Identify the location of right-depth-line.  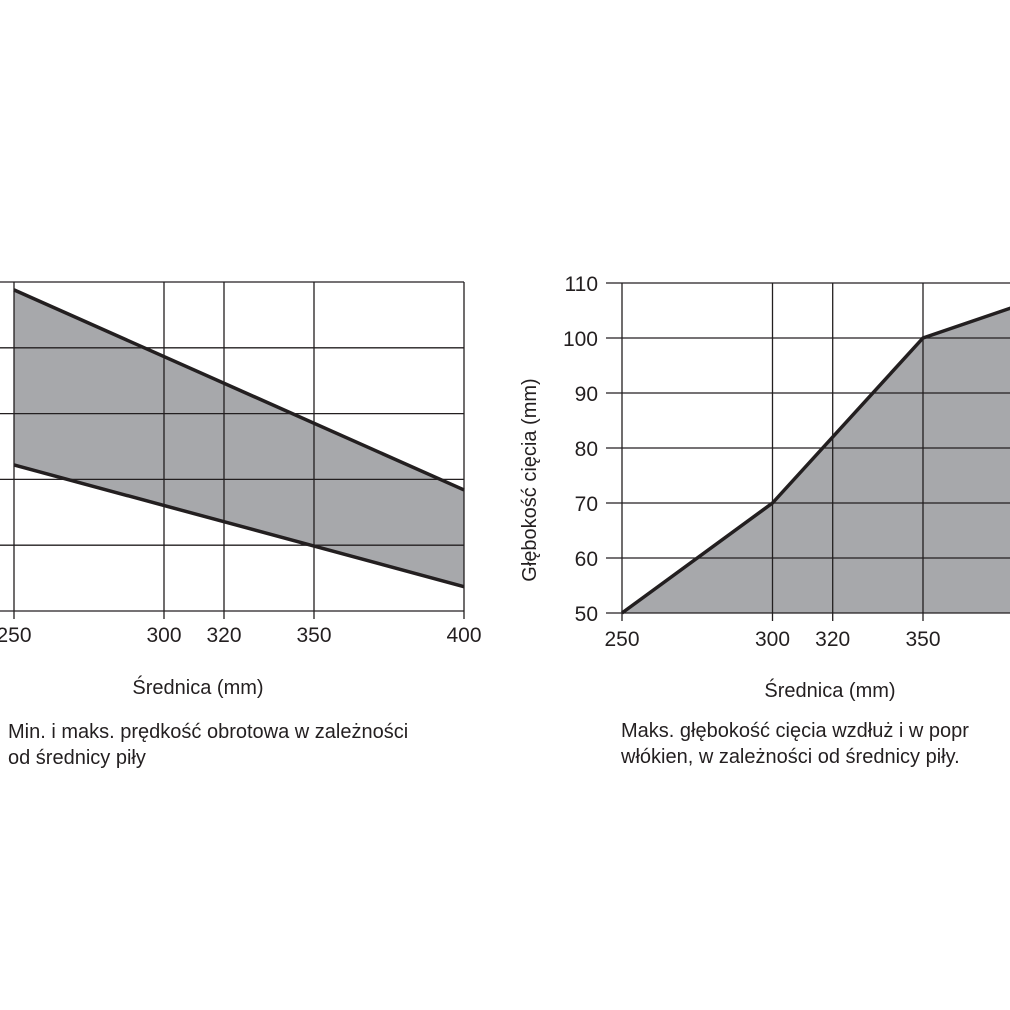
(815, 460).